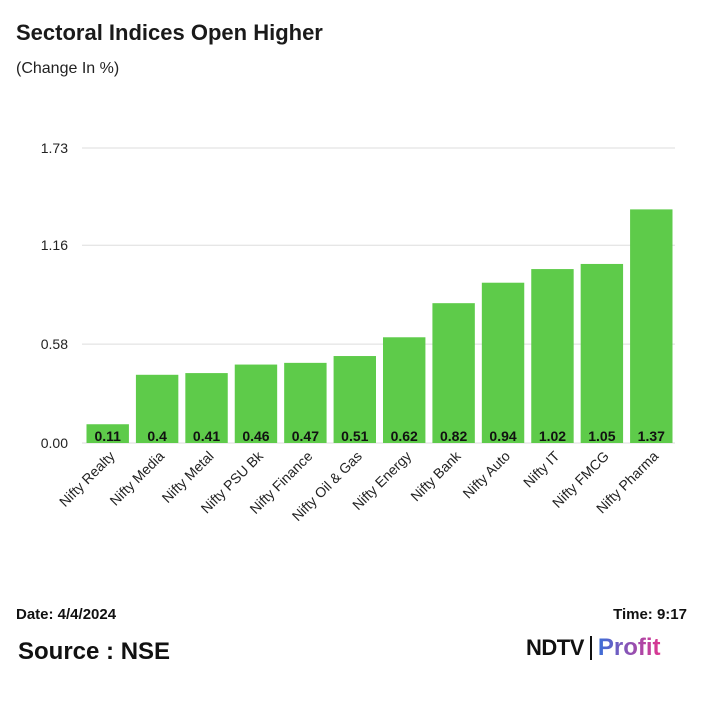 Image resolution: width=701 pixels, height=701 pixels. What do you see at coordinates (590, 648) in the screenshot?
I see `logo-separator` at bounding box center [590, 648].